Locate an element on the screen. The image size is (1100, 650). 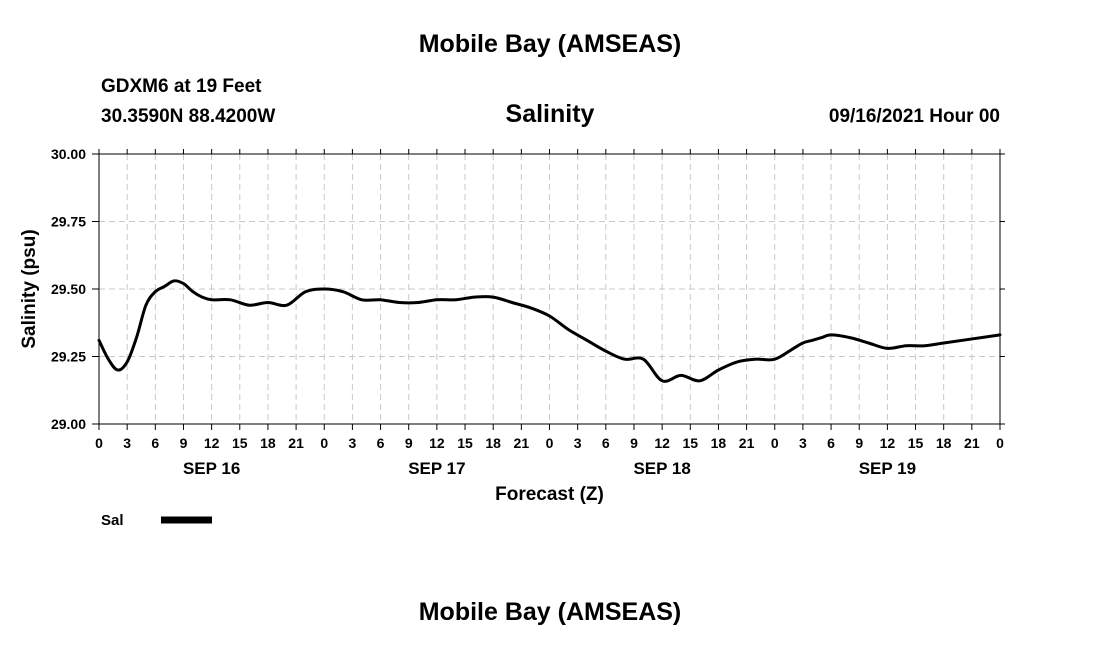
station-coordinates: 30.3590N 88.4200W is located at coordinates (188, 116).